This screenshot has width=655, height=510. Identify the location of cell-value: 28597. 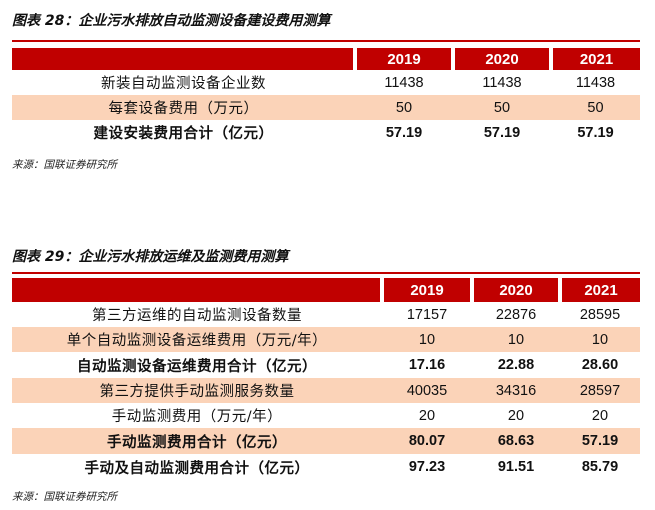
(600, 390).